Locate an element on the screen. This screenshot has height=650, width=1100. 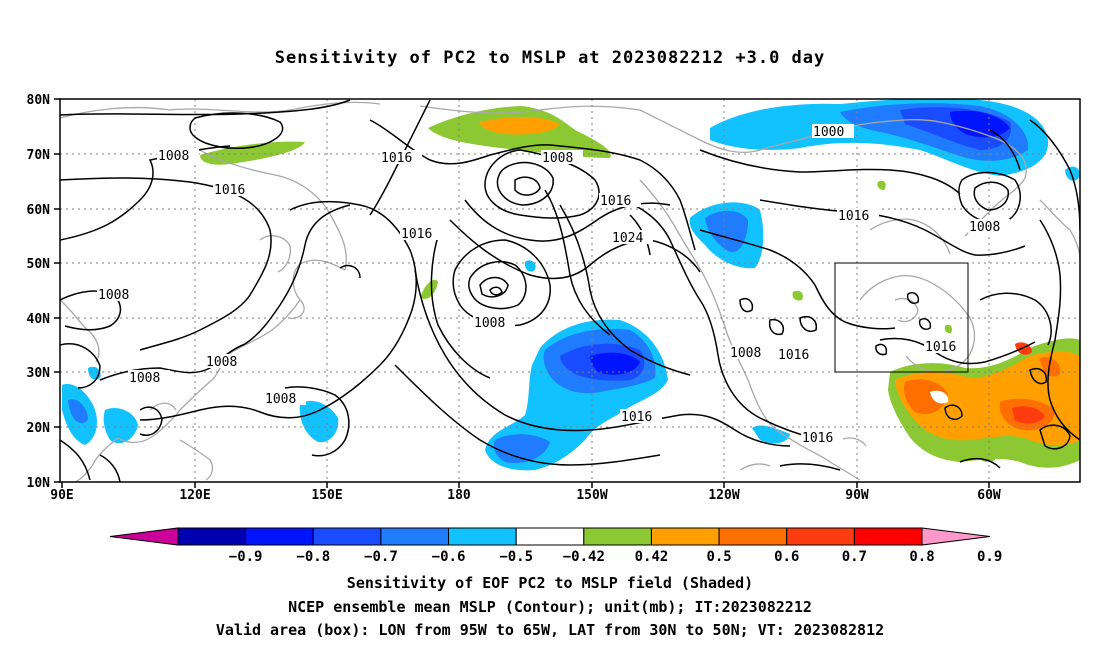
lon-label: 180 is located at coordinates (459, 495).